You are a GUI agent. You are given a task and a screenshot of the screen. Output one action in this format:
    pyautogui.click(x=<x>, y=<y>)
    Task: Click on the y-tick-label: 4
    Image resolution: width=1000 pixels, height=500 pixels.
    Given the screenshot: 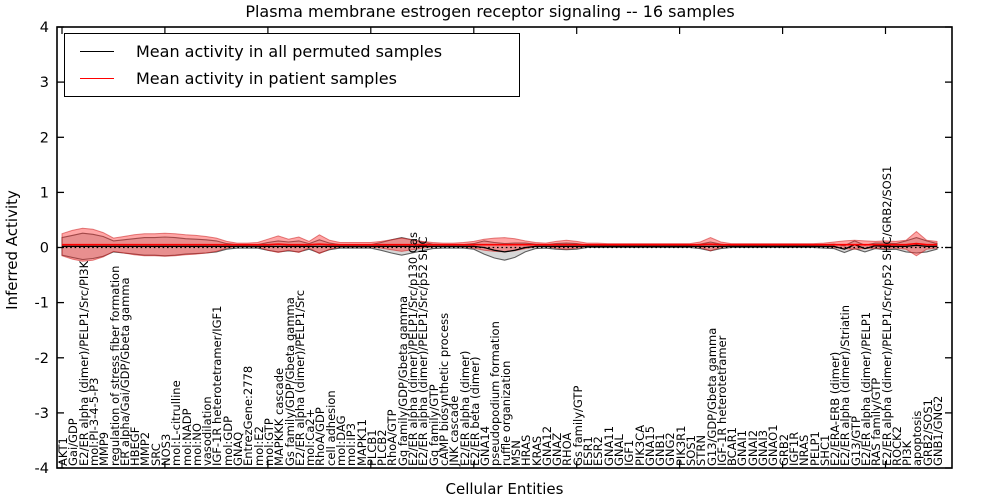 What is the action you would take?
    pyautogui.click(x=44, y=28)
    